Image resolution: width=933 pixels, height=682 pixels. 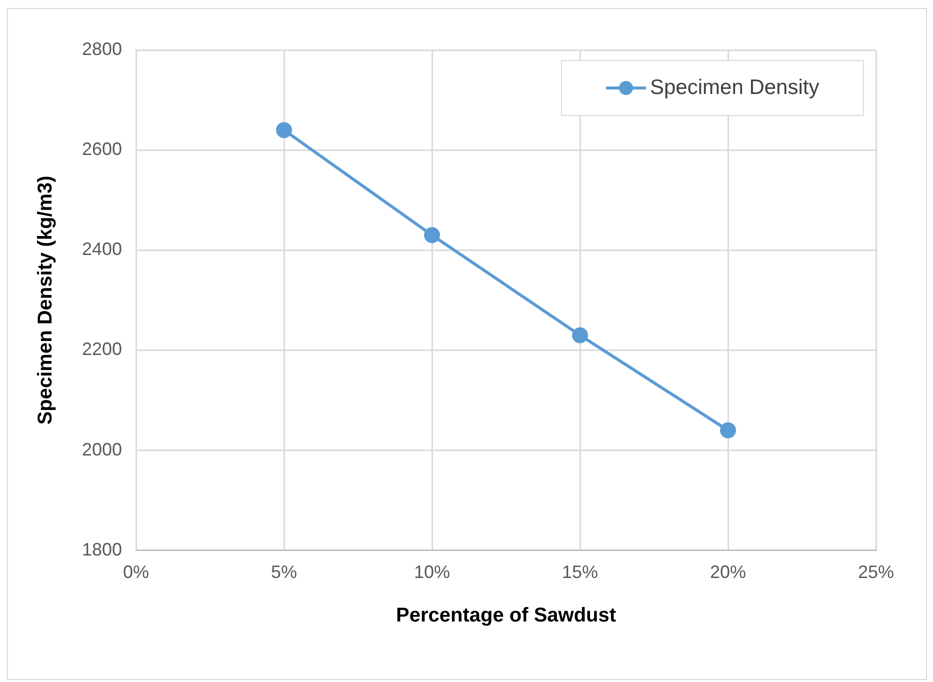 I want to click on y-tick-label: 2800, so click(x=102, y=48).